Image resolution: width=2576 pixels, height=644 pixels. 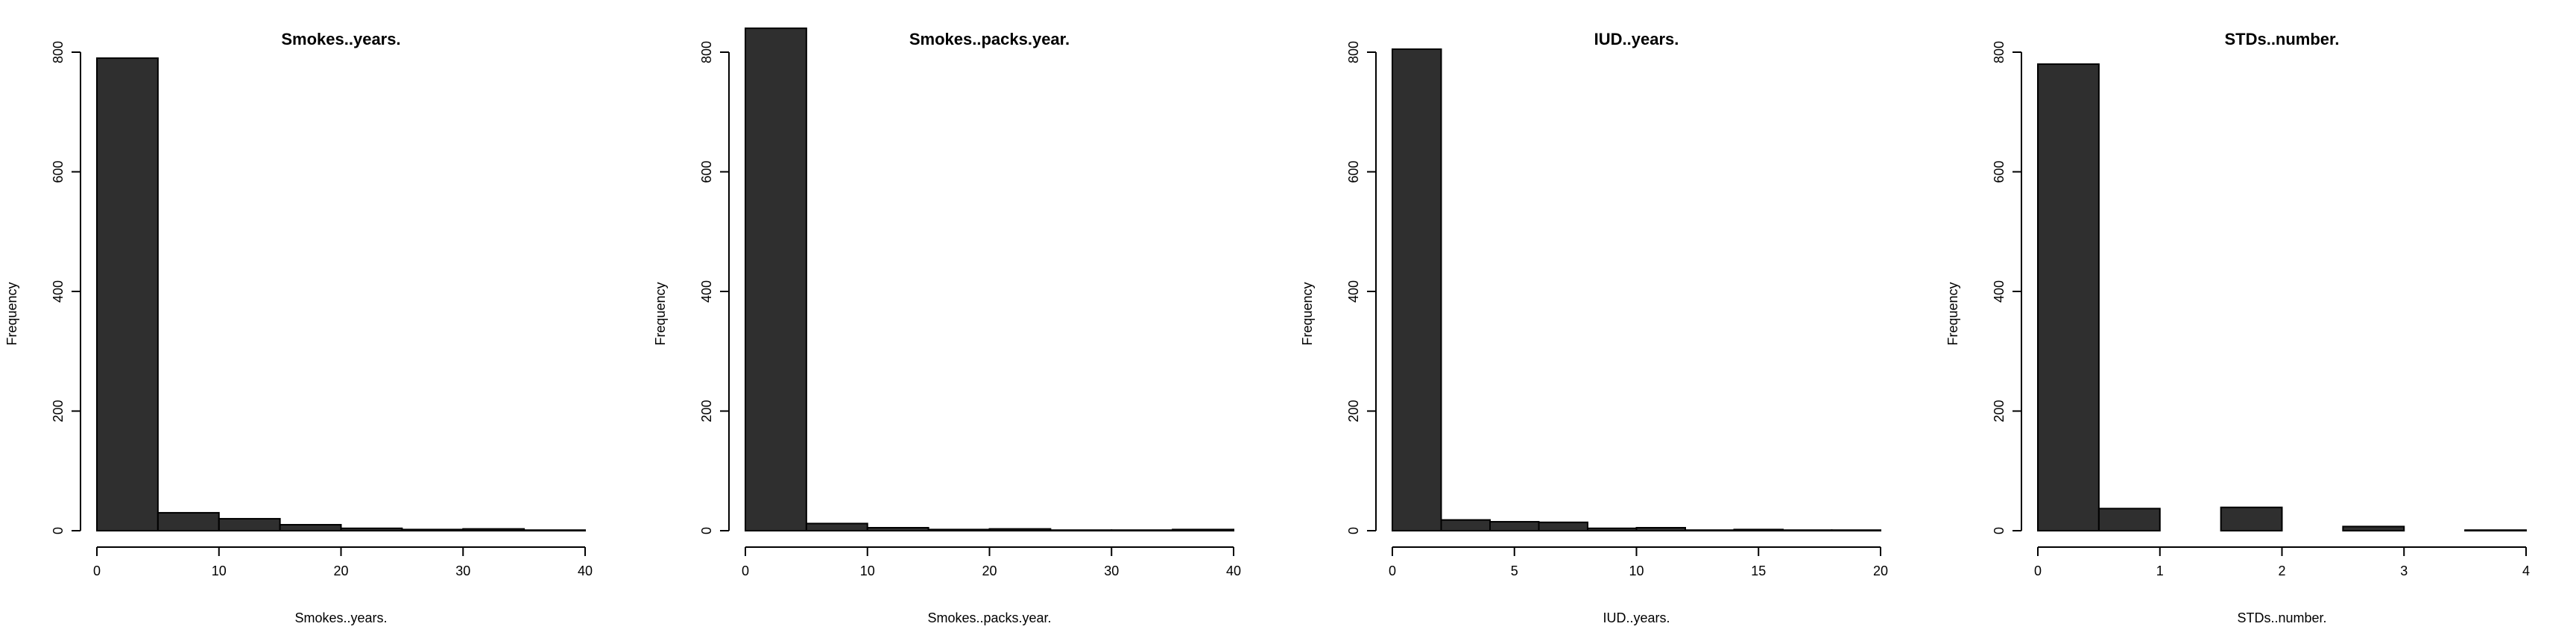 What do you see at coordinates (990, 39) in the screenshot?
I see `chart-title: Smokes..packs.year.` at bounding box center [990, 39].